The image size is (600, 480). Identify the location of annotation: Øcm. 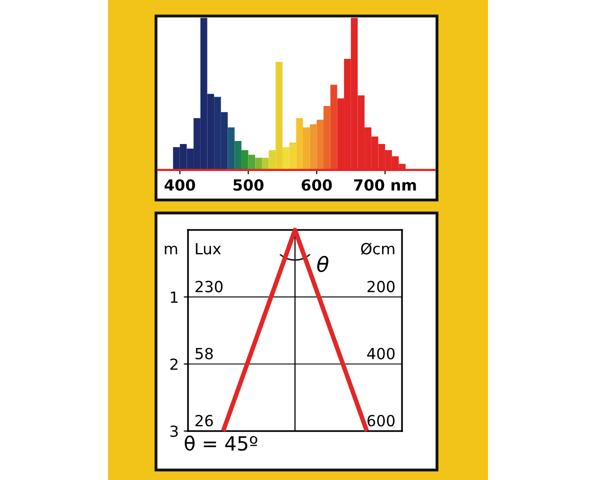
(377, 248).